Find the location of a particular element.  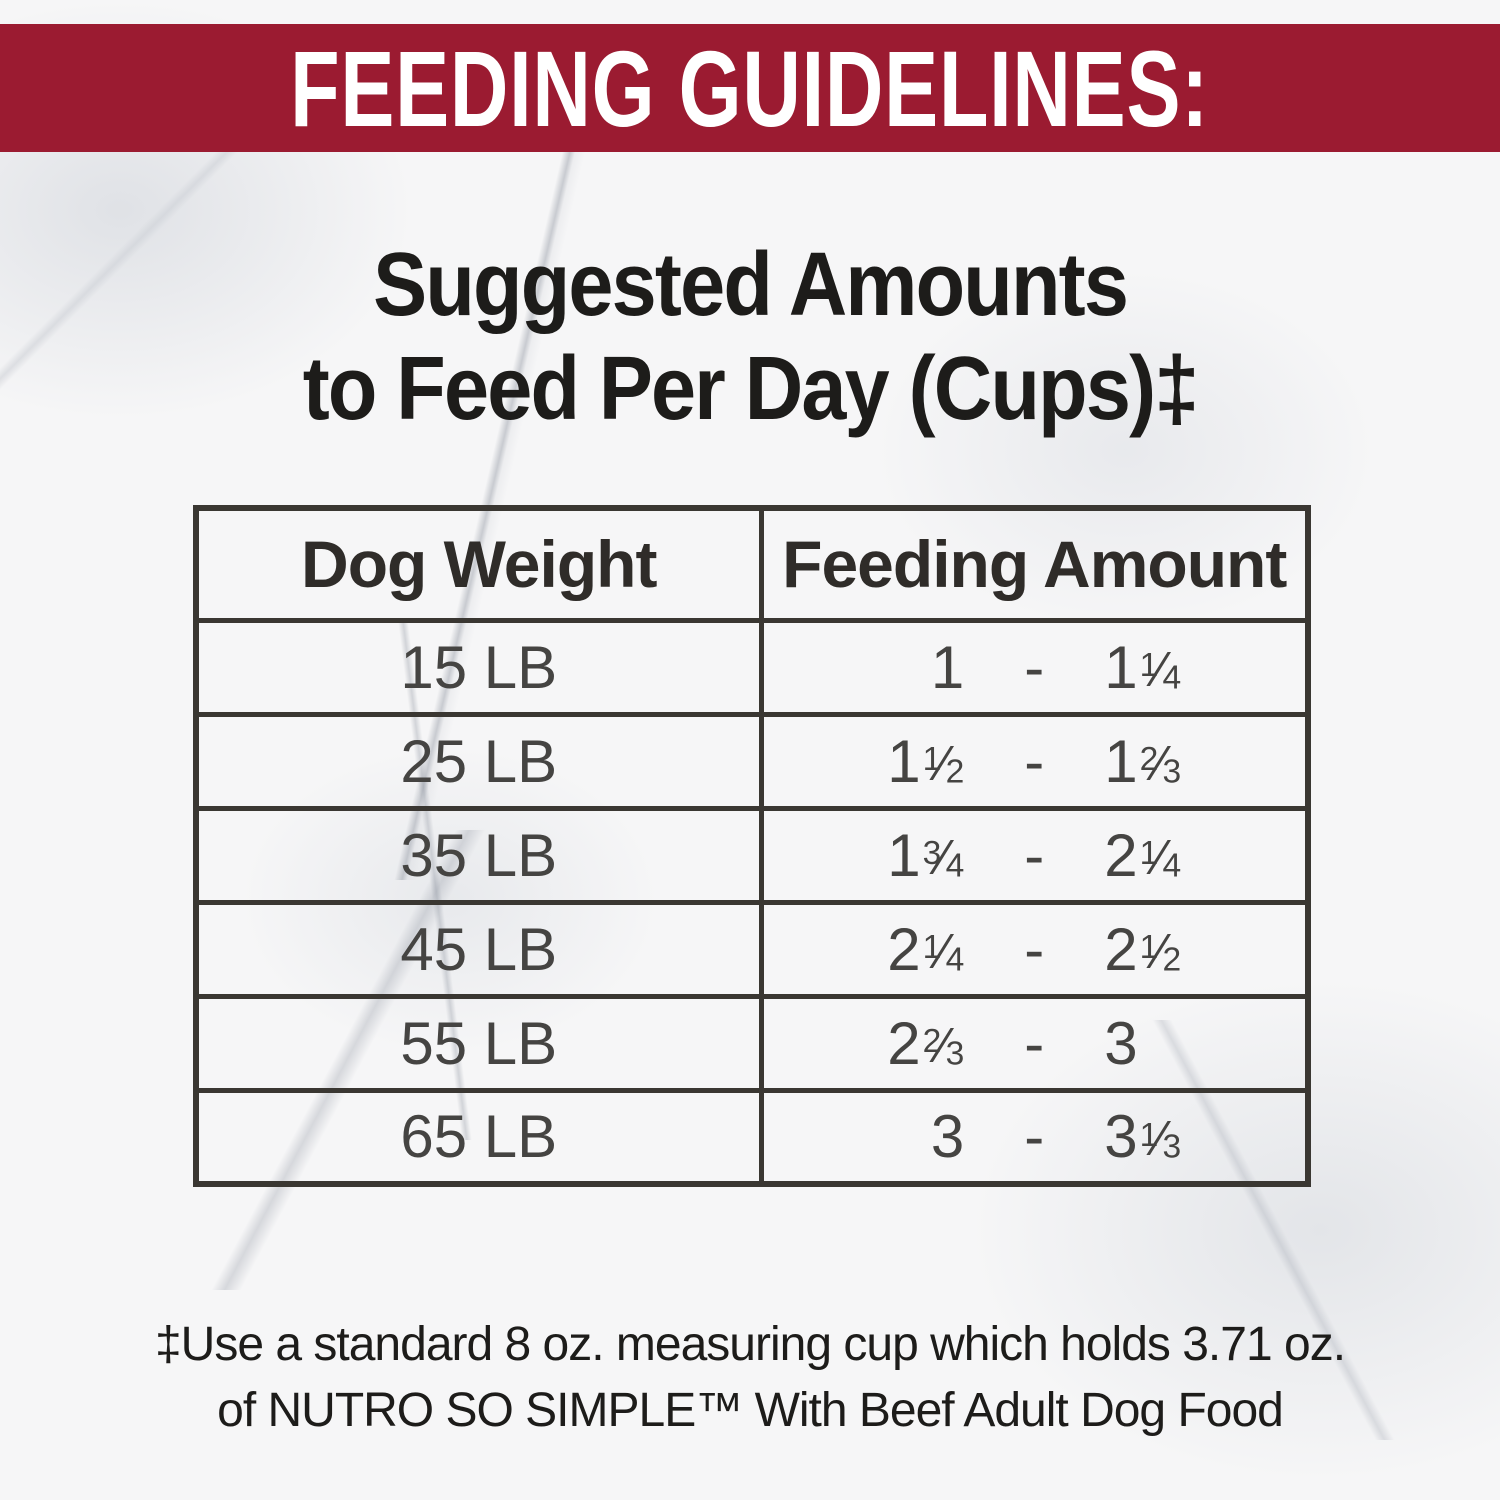

amount-max: 11⁄4 is located at coordinates (1143, 667).